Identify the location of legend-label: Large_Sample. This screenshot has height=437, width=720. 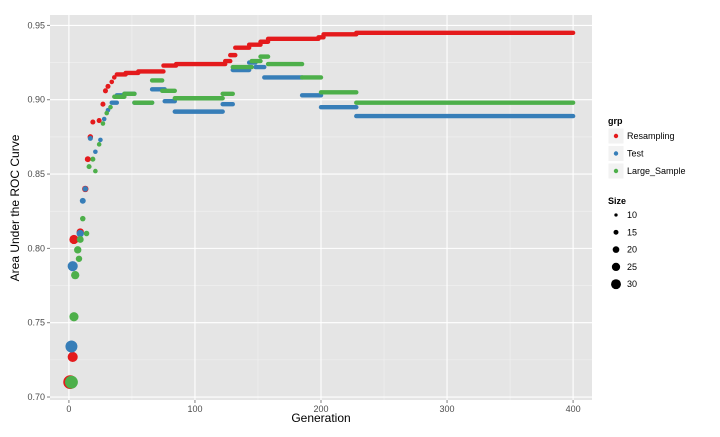
(656, 171).